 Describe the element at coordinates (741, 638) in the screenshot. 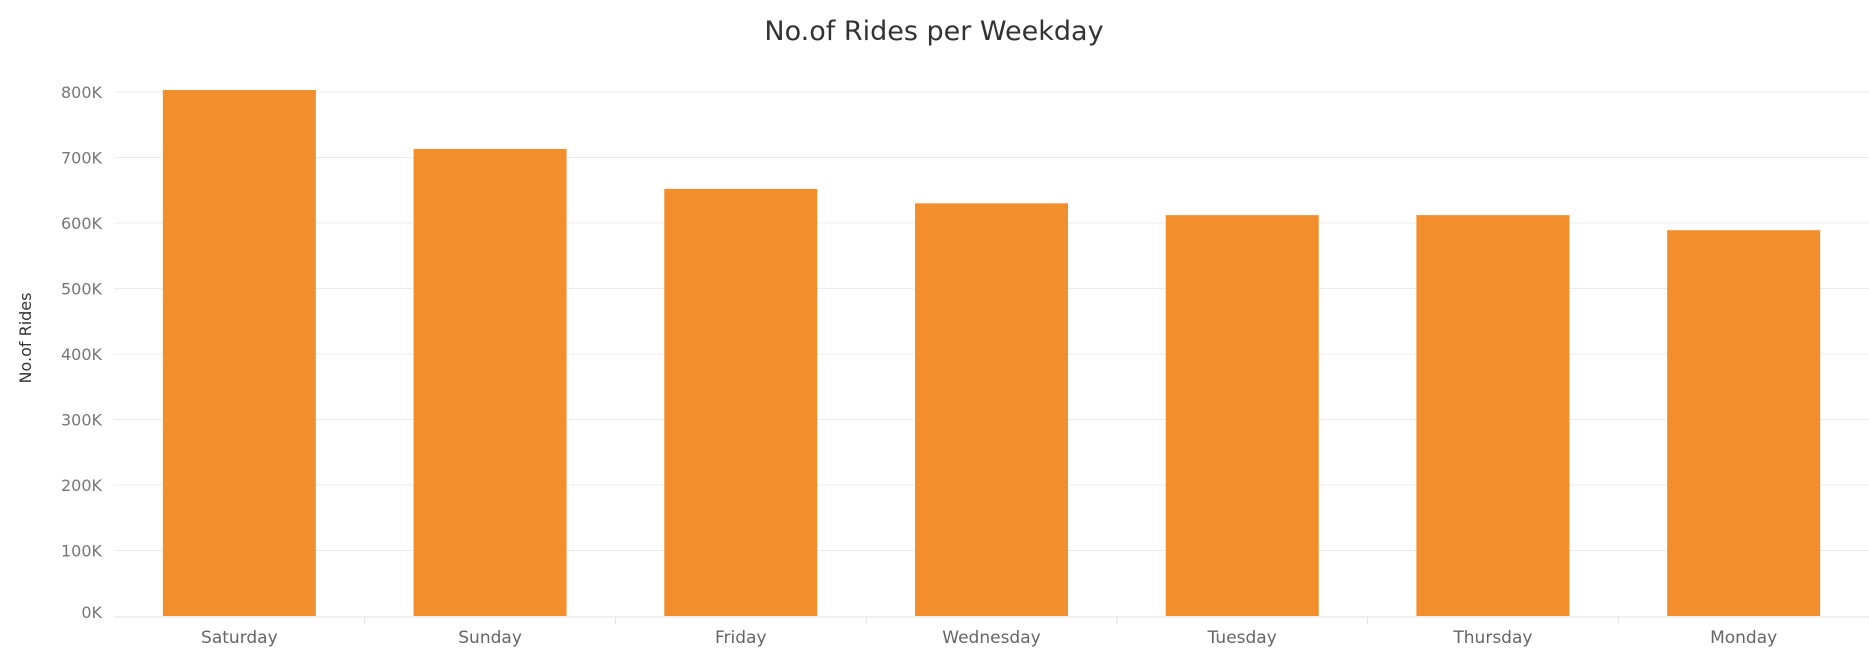

I see `x-tick-label: Friday` at that location.